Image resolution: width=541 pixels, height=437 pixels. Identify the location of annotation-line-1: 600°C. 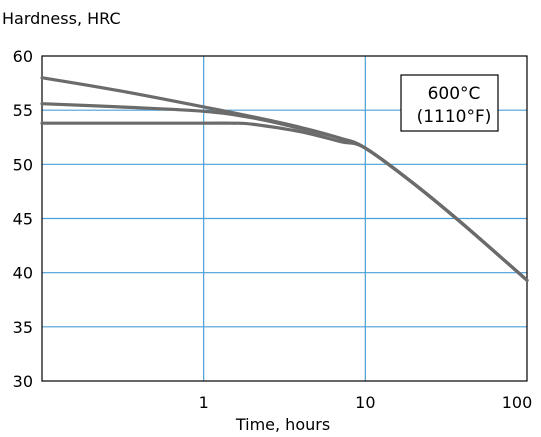
(454, 94).